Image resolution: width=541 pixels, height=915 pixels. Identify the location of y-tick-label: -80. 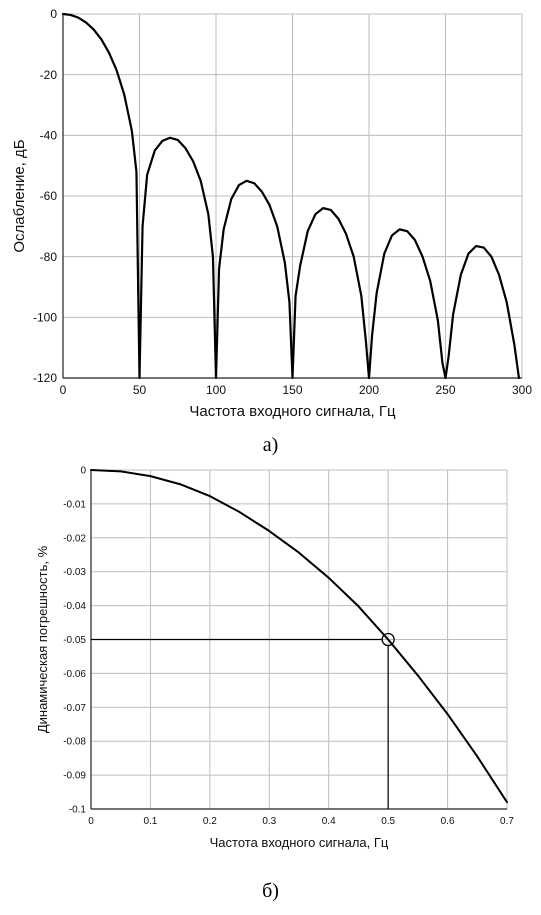
(49, 257).